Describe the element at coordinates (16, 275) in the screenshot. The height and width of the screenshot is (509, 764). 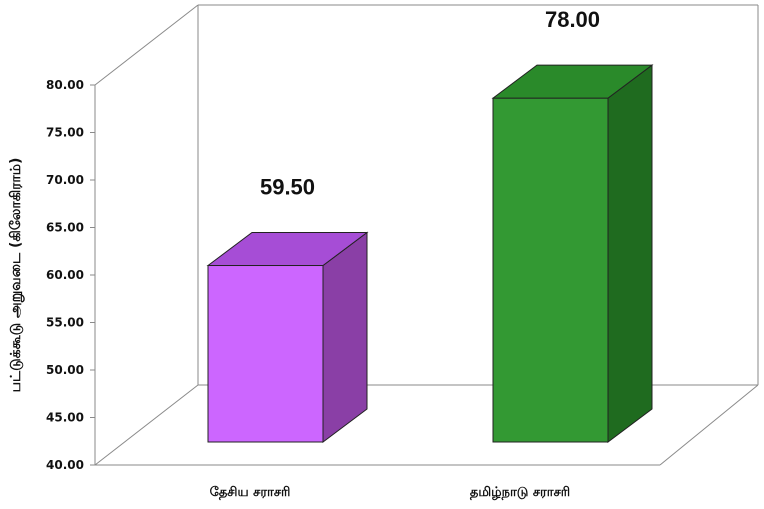
I see `y-axis-label: பட்டுக்கூடு அறுவடை (கிலோகிராம்)` at that location.